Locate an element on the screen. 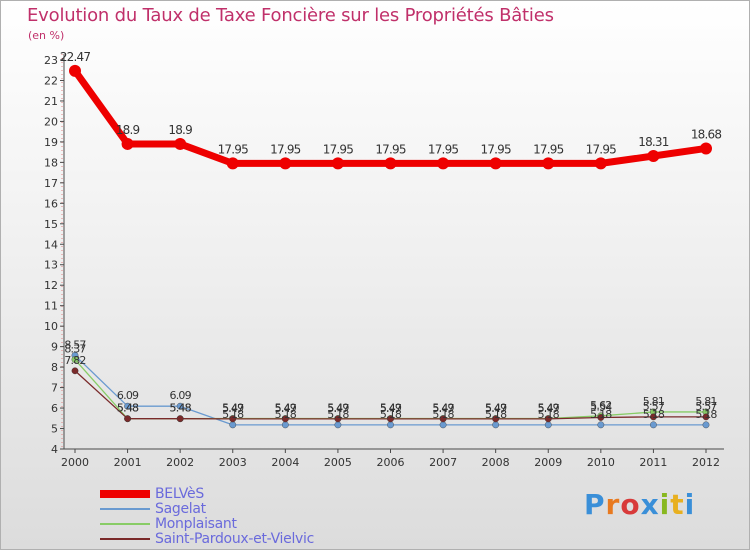 This screenshot has width=750, height=550. logo-letter: t is located at coordinates (677, 504).